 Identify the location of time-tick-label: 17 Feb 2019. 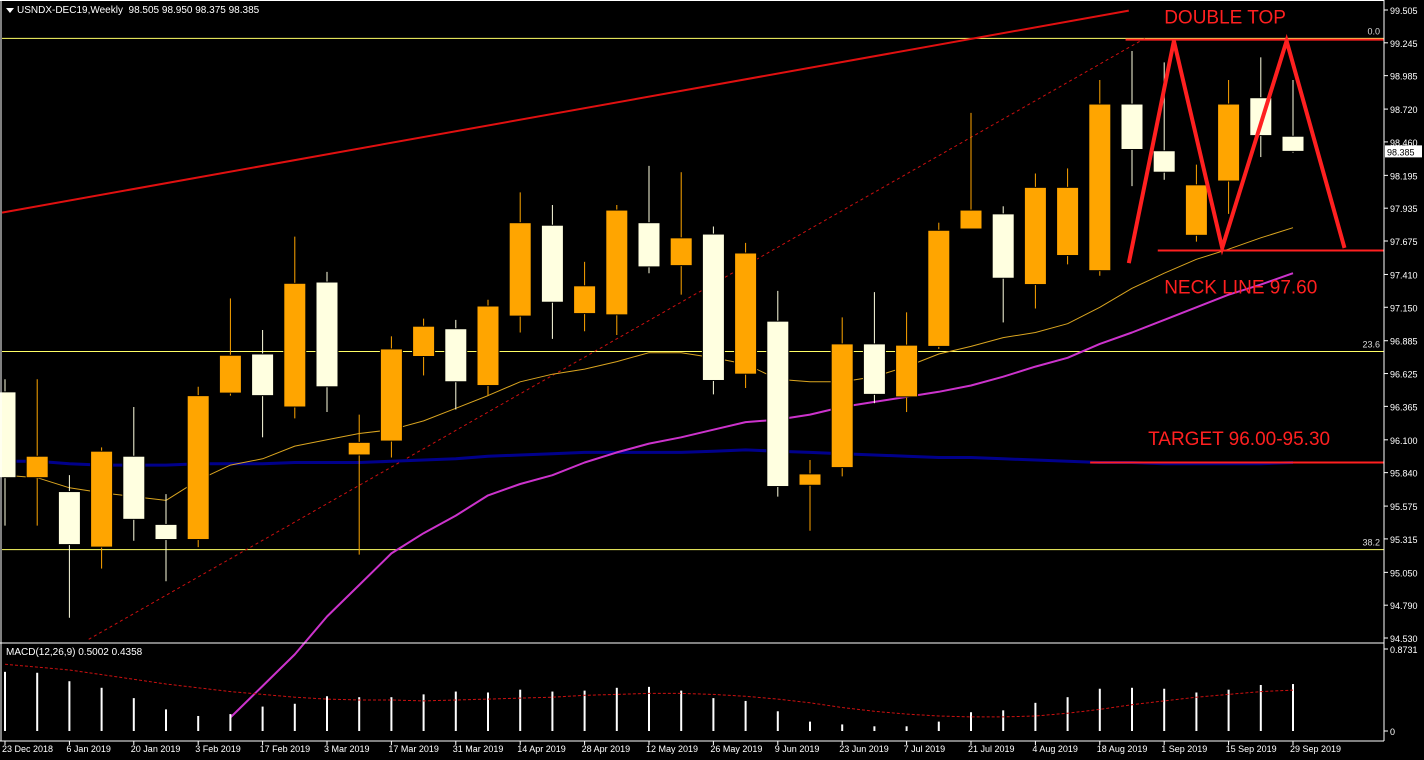
(285, 749).